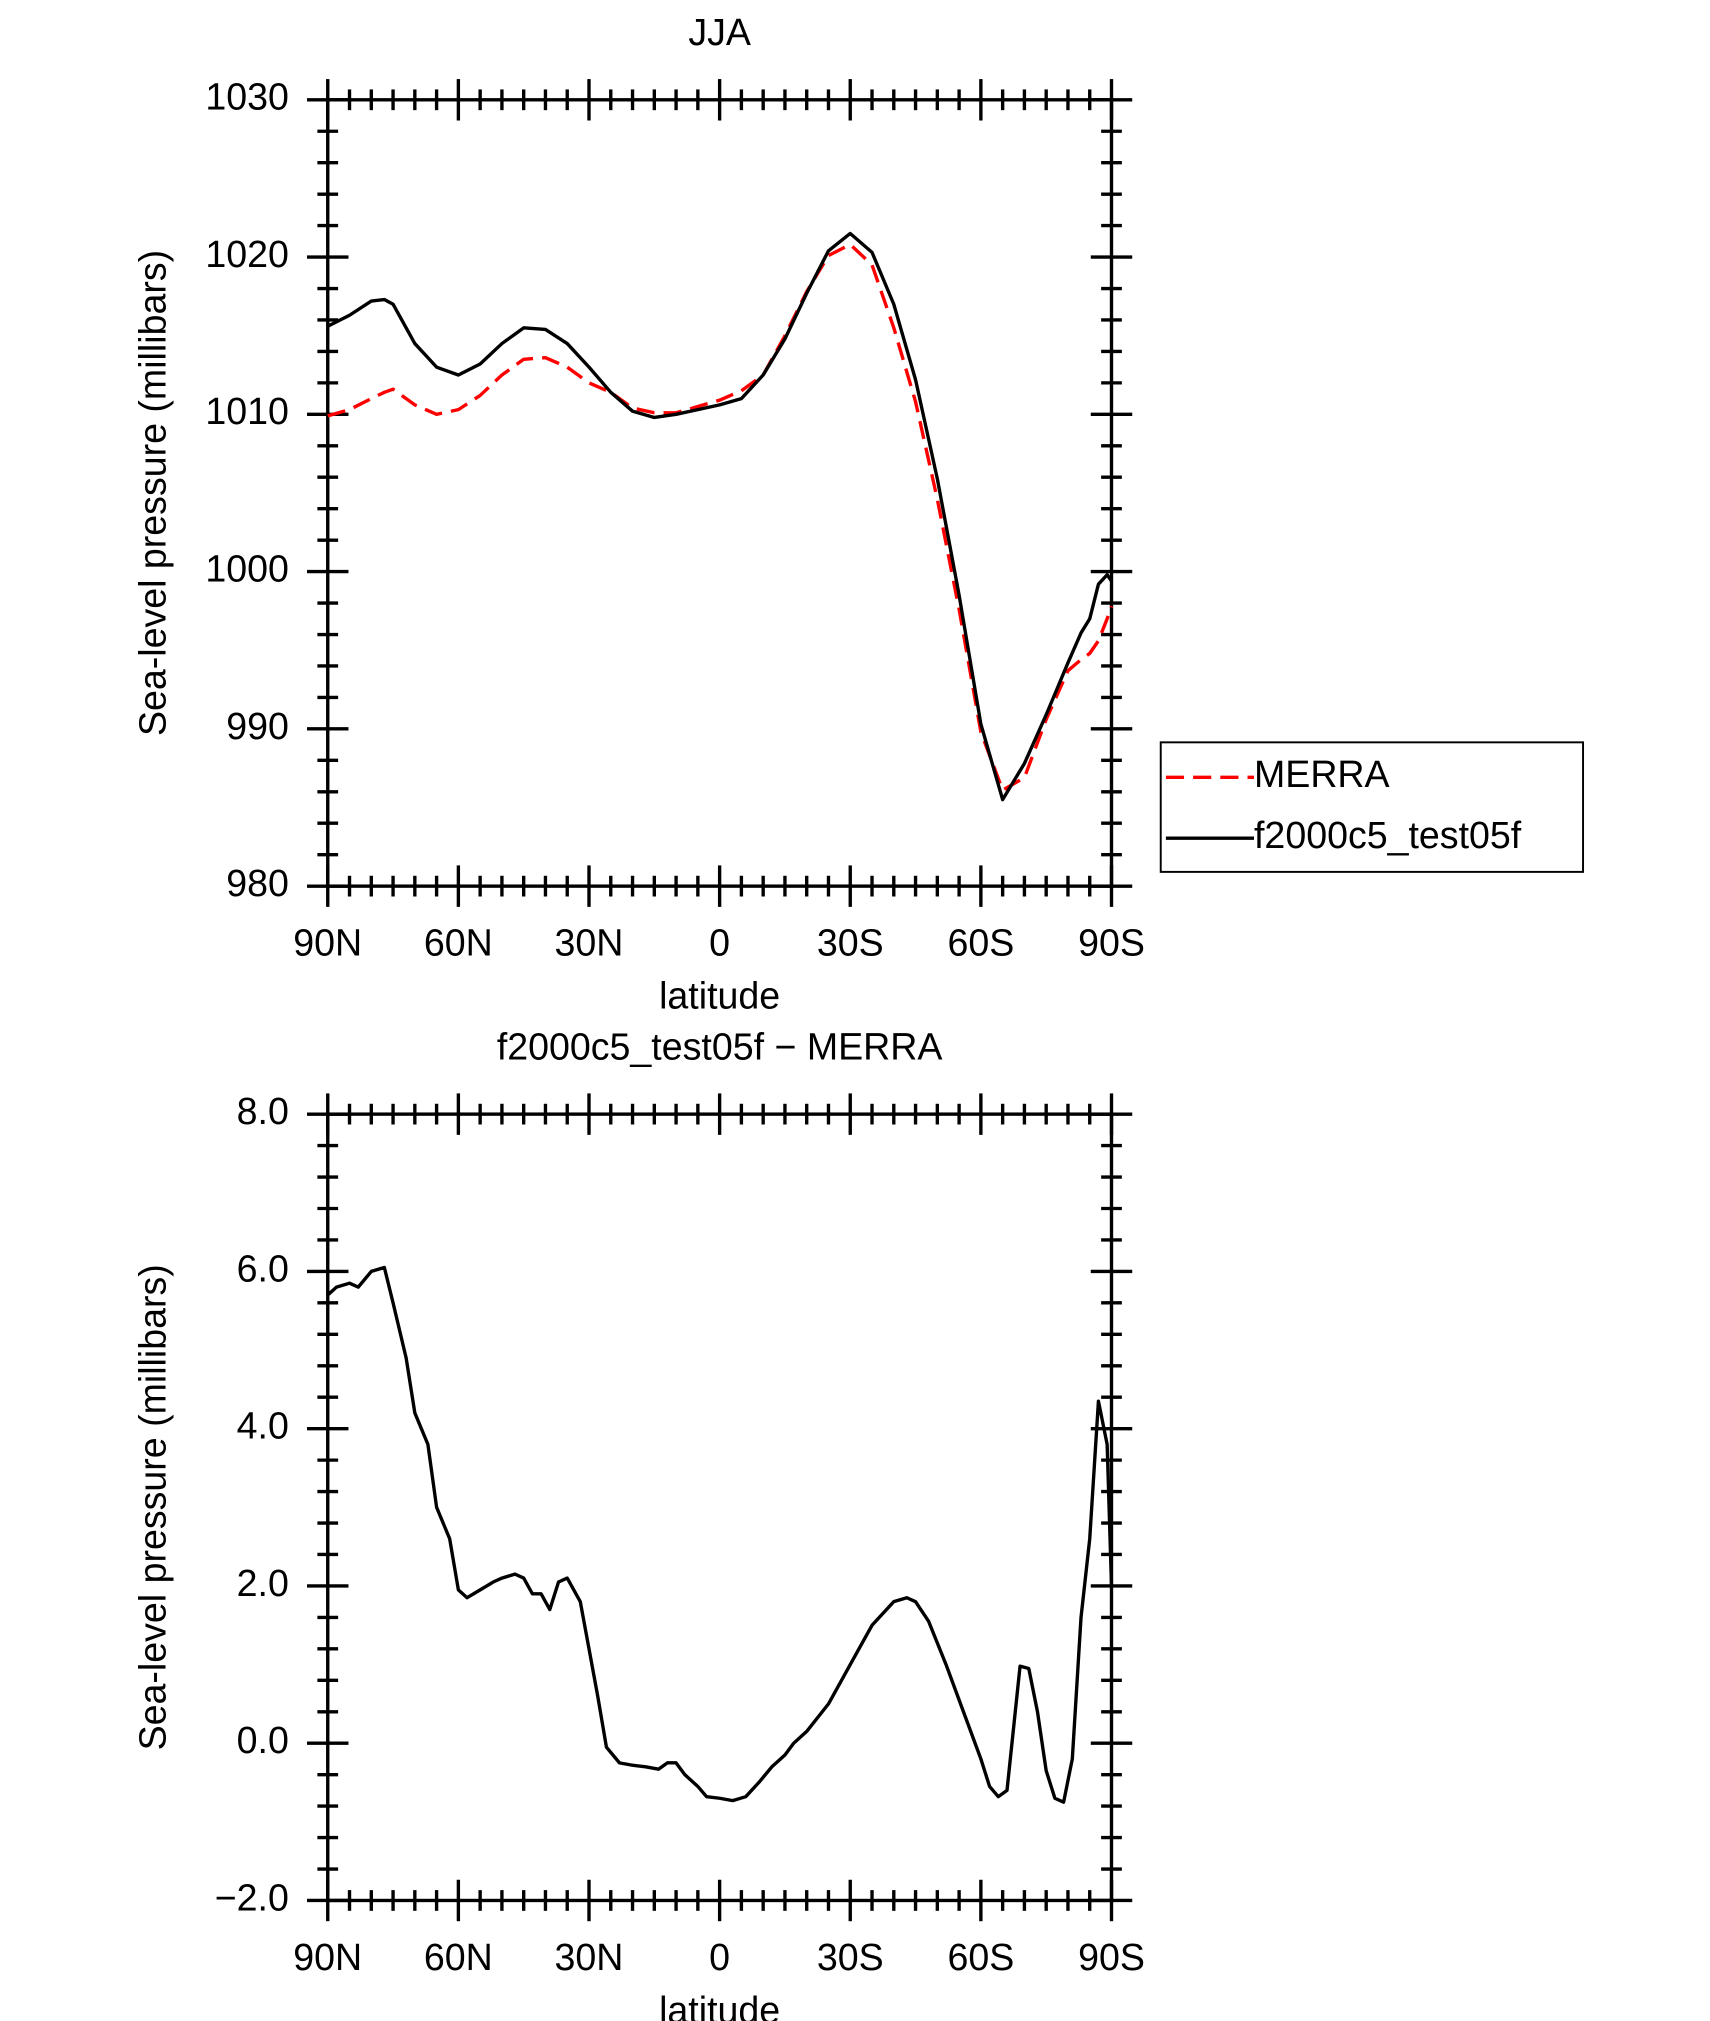 The height and width of the screenshot is (2021, 1710). Describe the element at coordinates (257, 726) in the screenshot. I see `y-tick-label: 990` at that location.